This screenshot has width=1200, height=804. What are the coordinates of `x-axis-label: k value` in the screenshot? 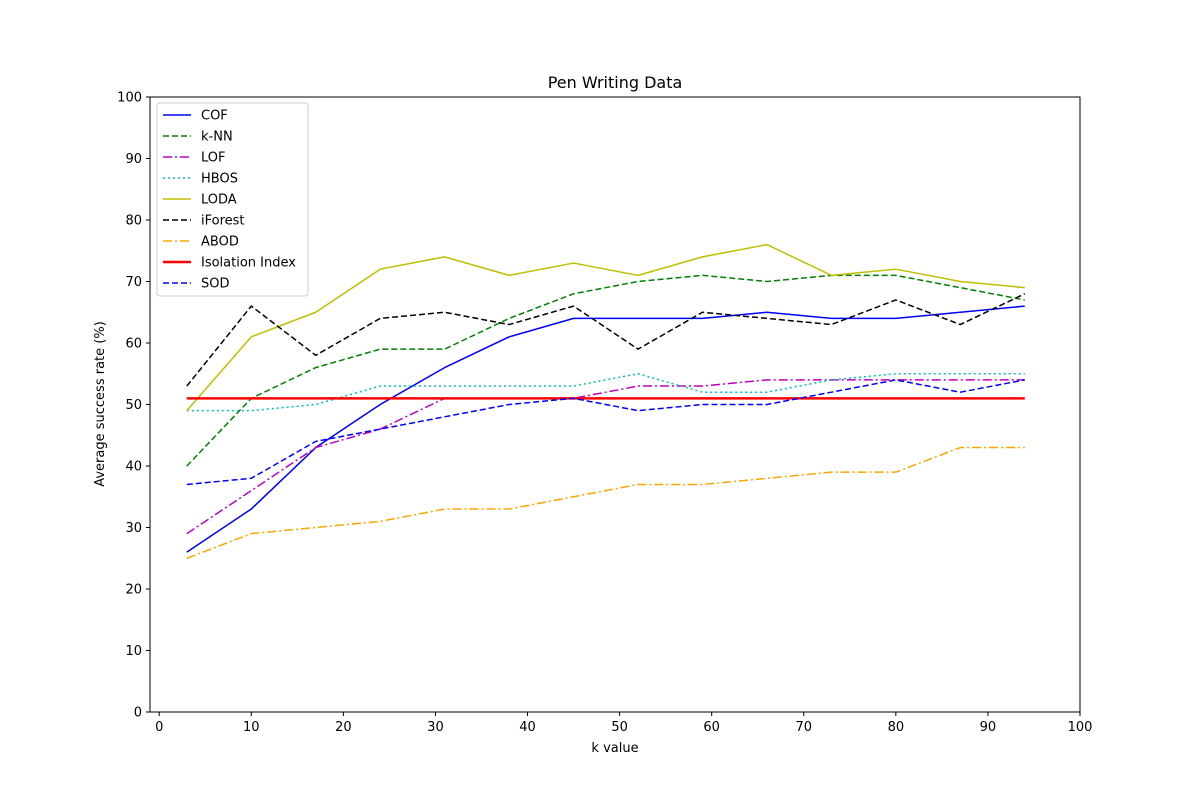 It's located at (614, 748).